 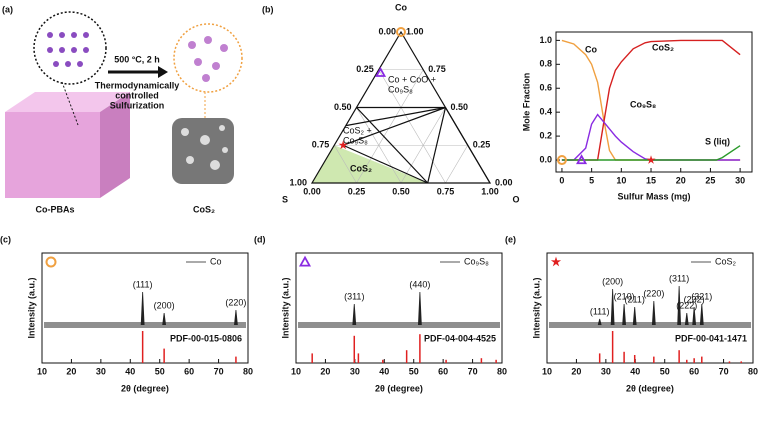 I want to click on arrow-head, so click(x=163, y=72).